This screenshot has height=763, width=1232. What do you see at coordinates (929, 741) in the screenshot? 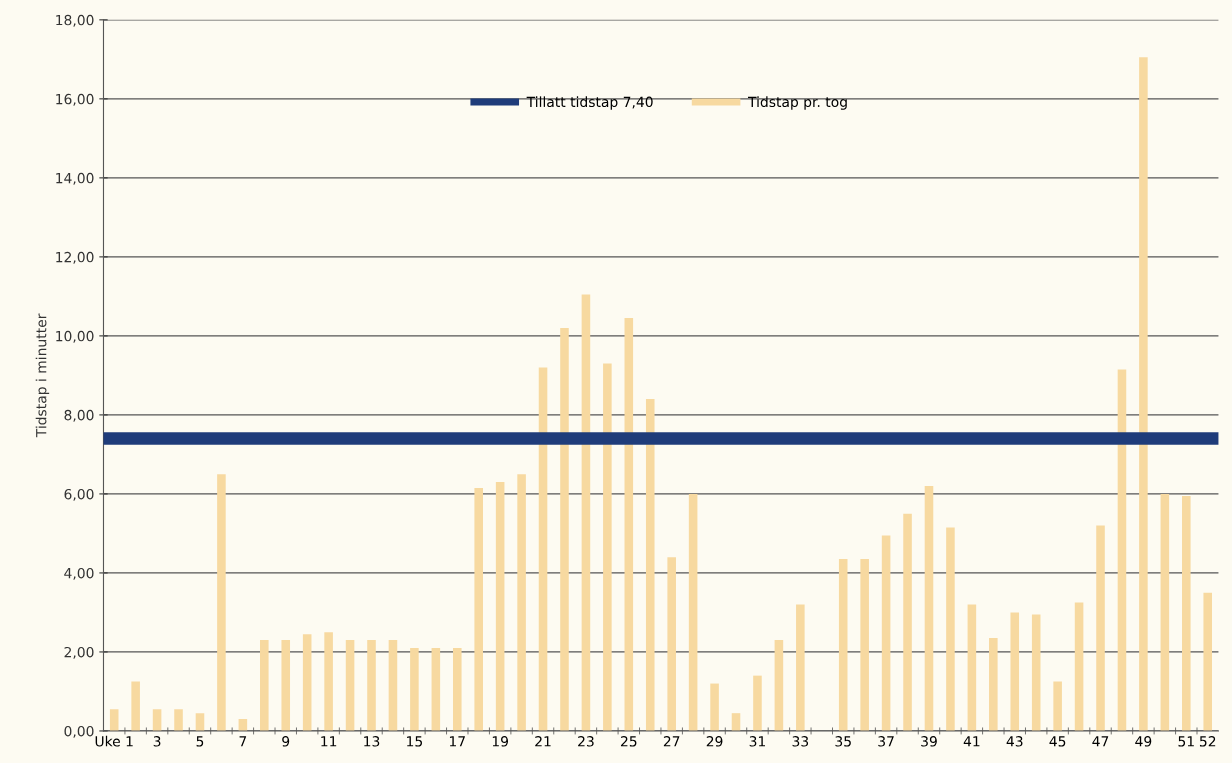
I see `x-tick-label: 39` at bounding box center [929, 741].